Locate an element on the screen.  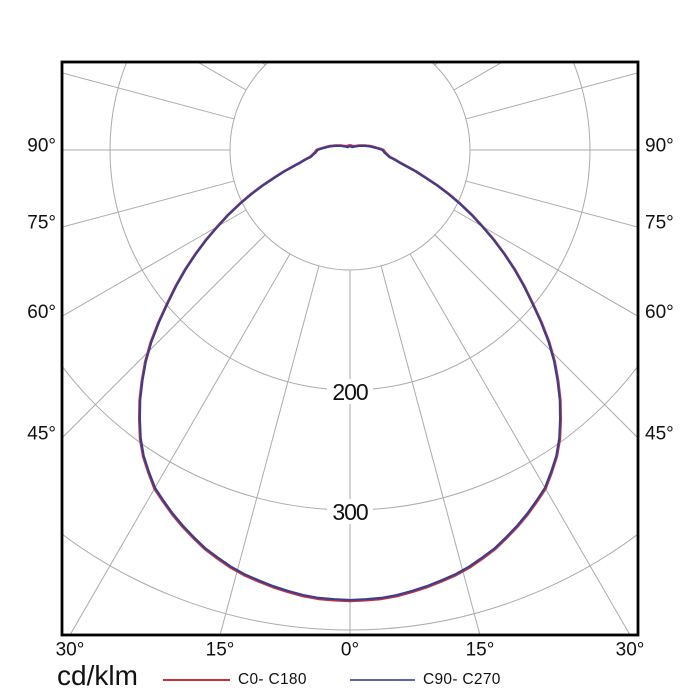
angle-label-bottom-30: 30° is located at coordinates (630, 650).